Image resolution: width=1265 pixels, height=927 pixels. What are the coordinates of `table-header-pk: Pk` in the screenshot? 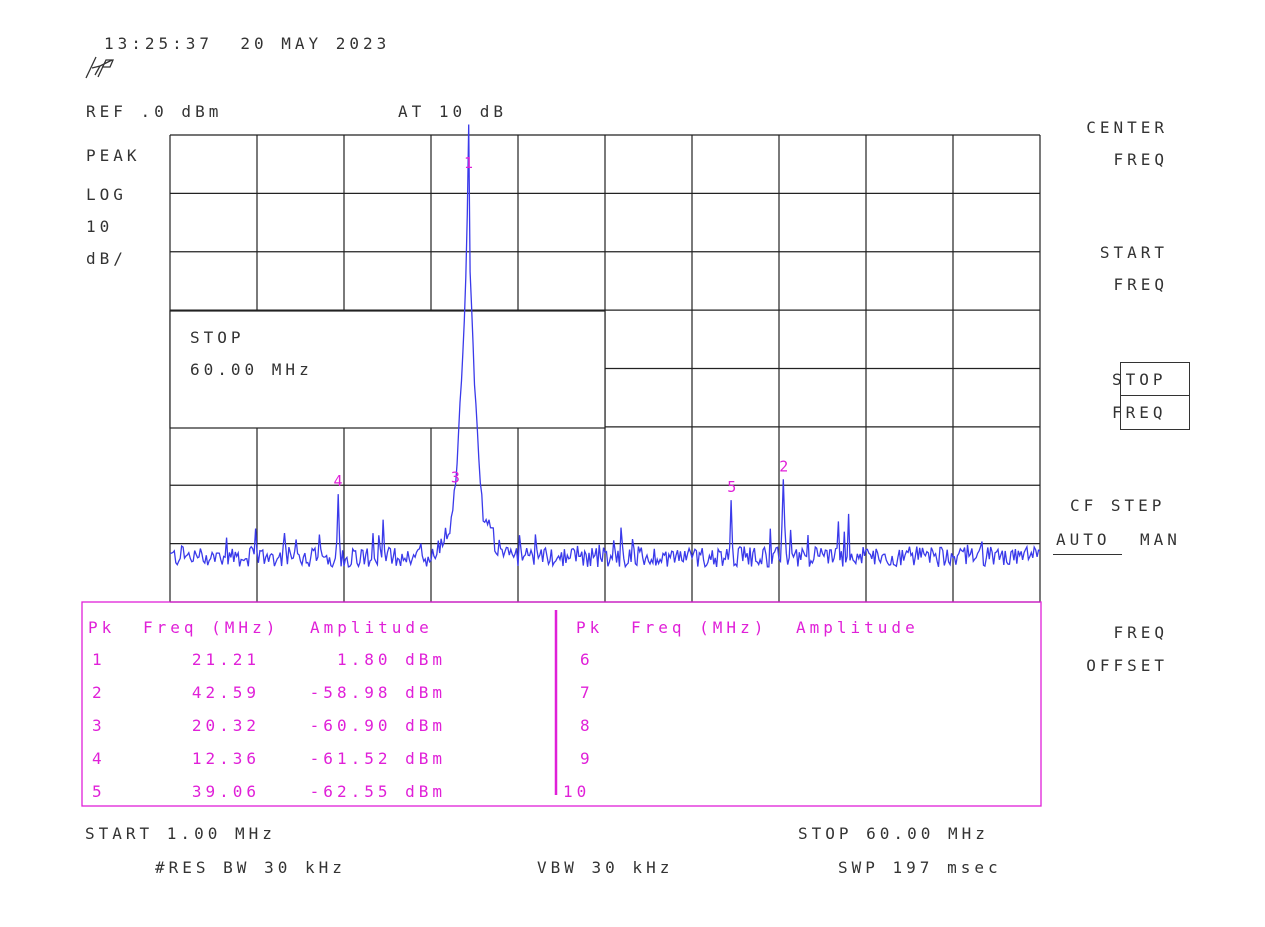 It's located at (102, 627).